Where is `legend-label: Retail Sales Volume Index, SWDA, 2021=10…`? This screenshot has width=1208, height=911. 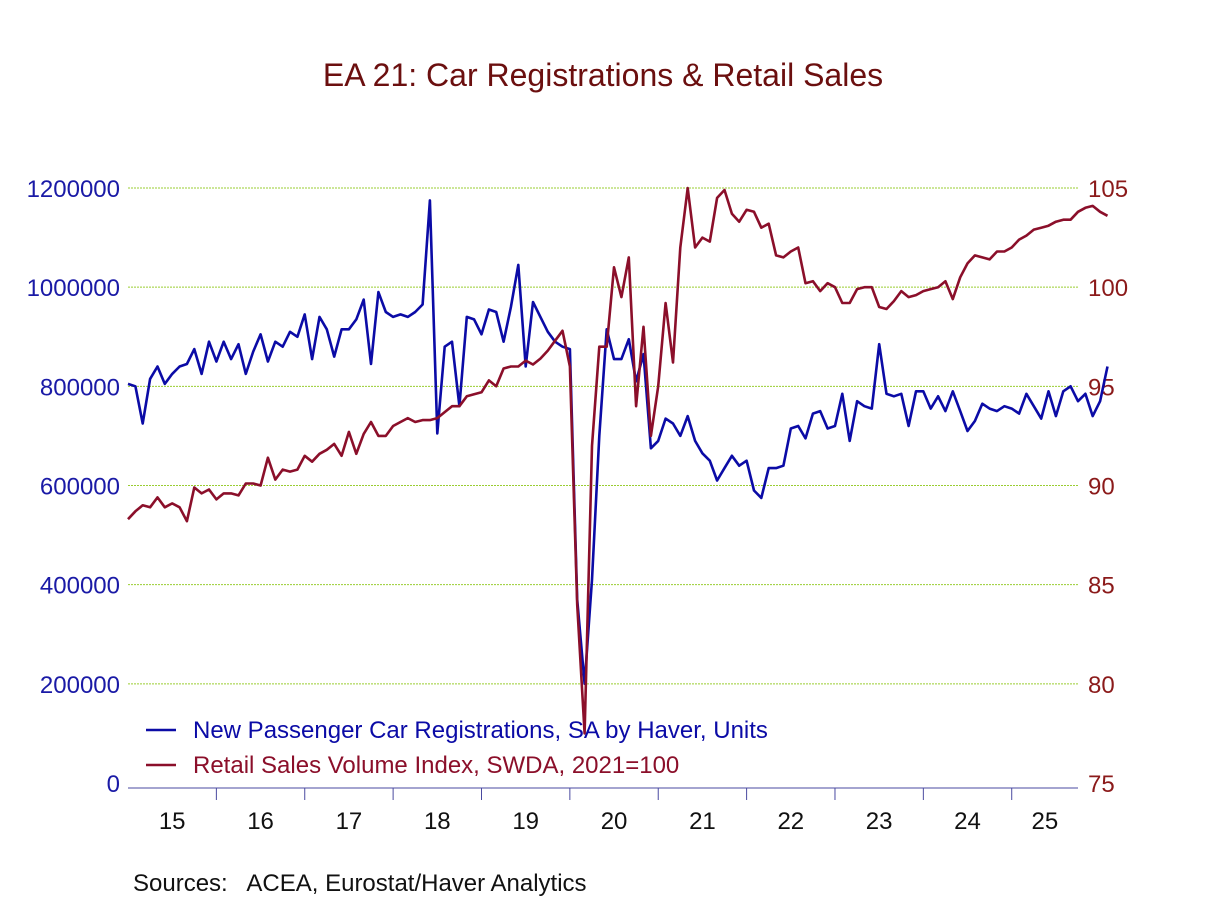
legend-label: Retail Sales Volume Index, SWDA, 2021=10… is located at coordinates (436, 765).